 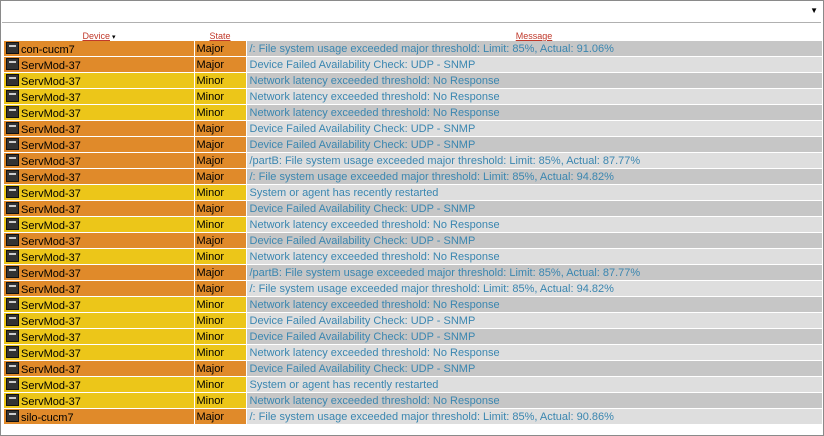 I want to click on device-name: silo-cucm7, so click(x=47, y=417).